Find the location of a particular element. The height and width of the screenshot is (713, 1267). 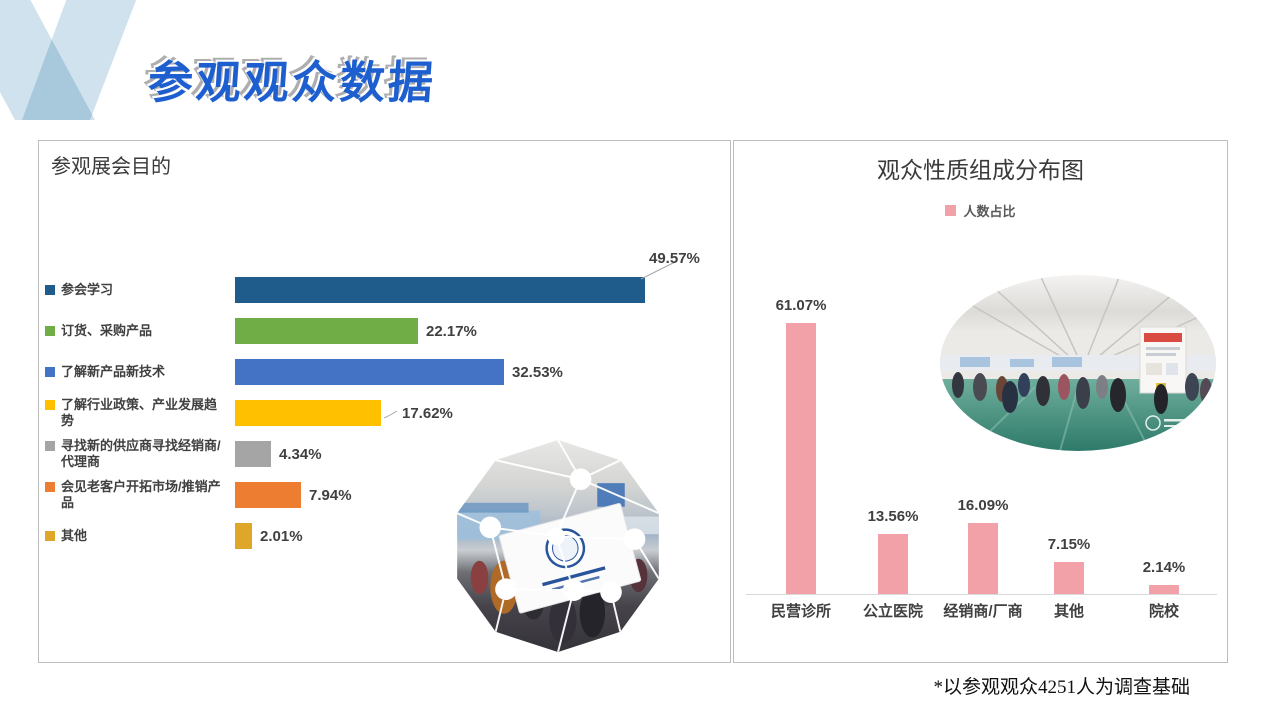

category-label: 院校 is located at coordinates (1163, 611).